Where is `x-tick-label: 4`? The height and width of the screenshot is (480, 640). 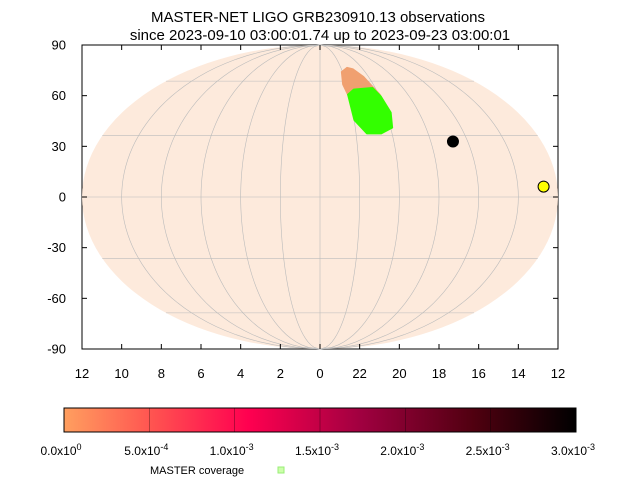 x-tick-label: 4 is located at coordinates (240, 373).